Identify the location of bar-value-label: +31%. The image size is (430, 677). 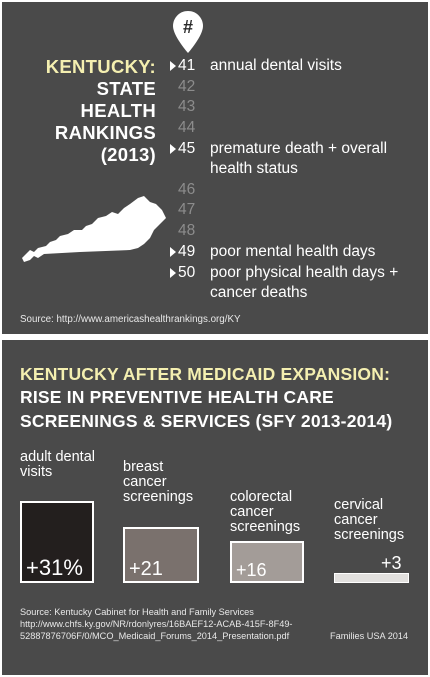
(54, 567).